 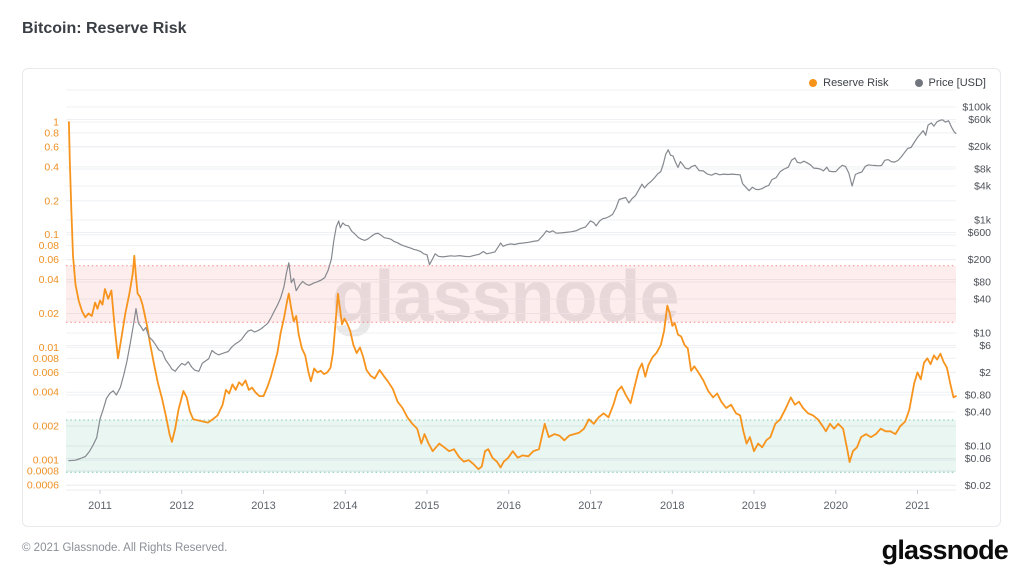 I want to click on svg-text: $1k, so click(x=983, y=221).